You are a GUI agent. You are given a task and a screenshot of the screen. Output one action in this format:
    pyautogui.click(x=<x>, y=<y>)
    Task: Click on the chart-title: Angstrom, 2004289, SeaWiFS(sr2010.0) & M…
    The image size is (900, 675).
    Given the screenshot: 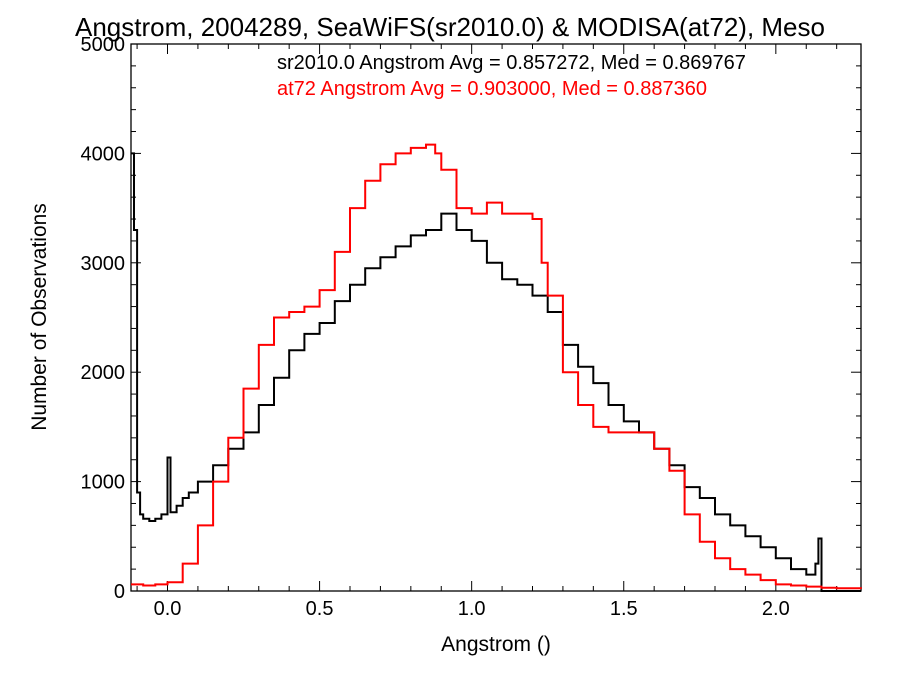 What is the action you would take?
    pyautogui.click(x=450, y=27)
    